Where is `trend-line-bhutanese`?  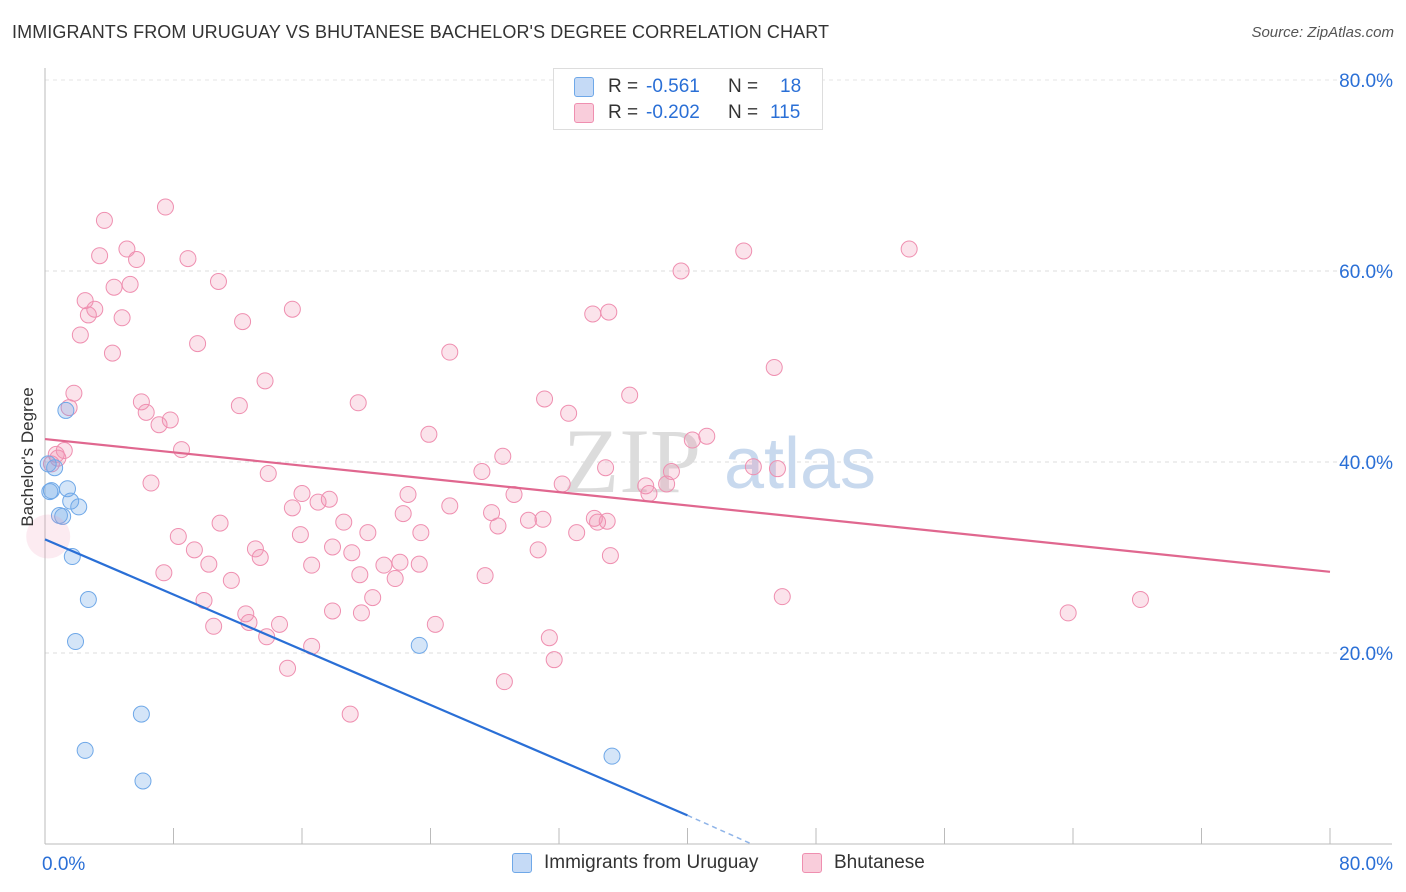
trend-line-bhutanese is located at coordinates (687, 505).